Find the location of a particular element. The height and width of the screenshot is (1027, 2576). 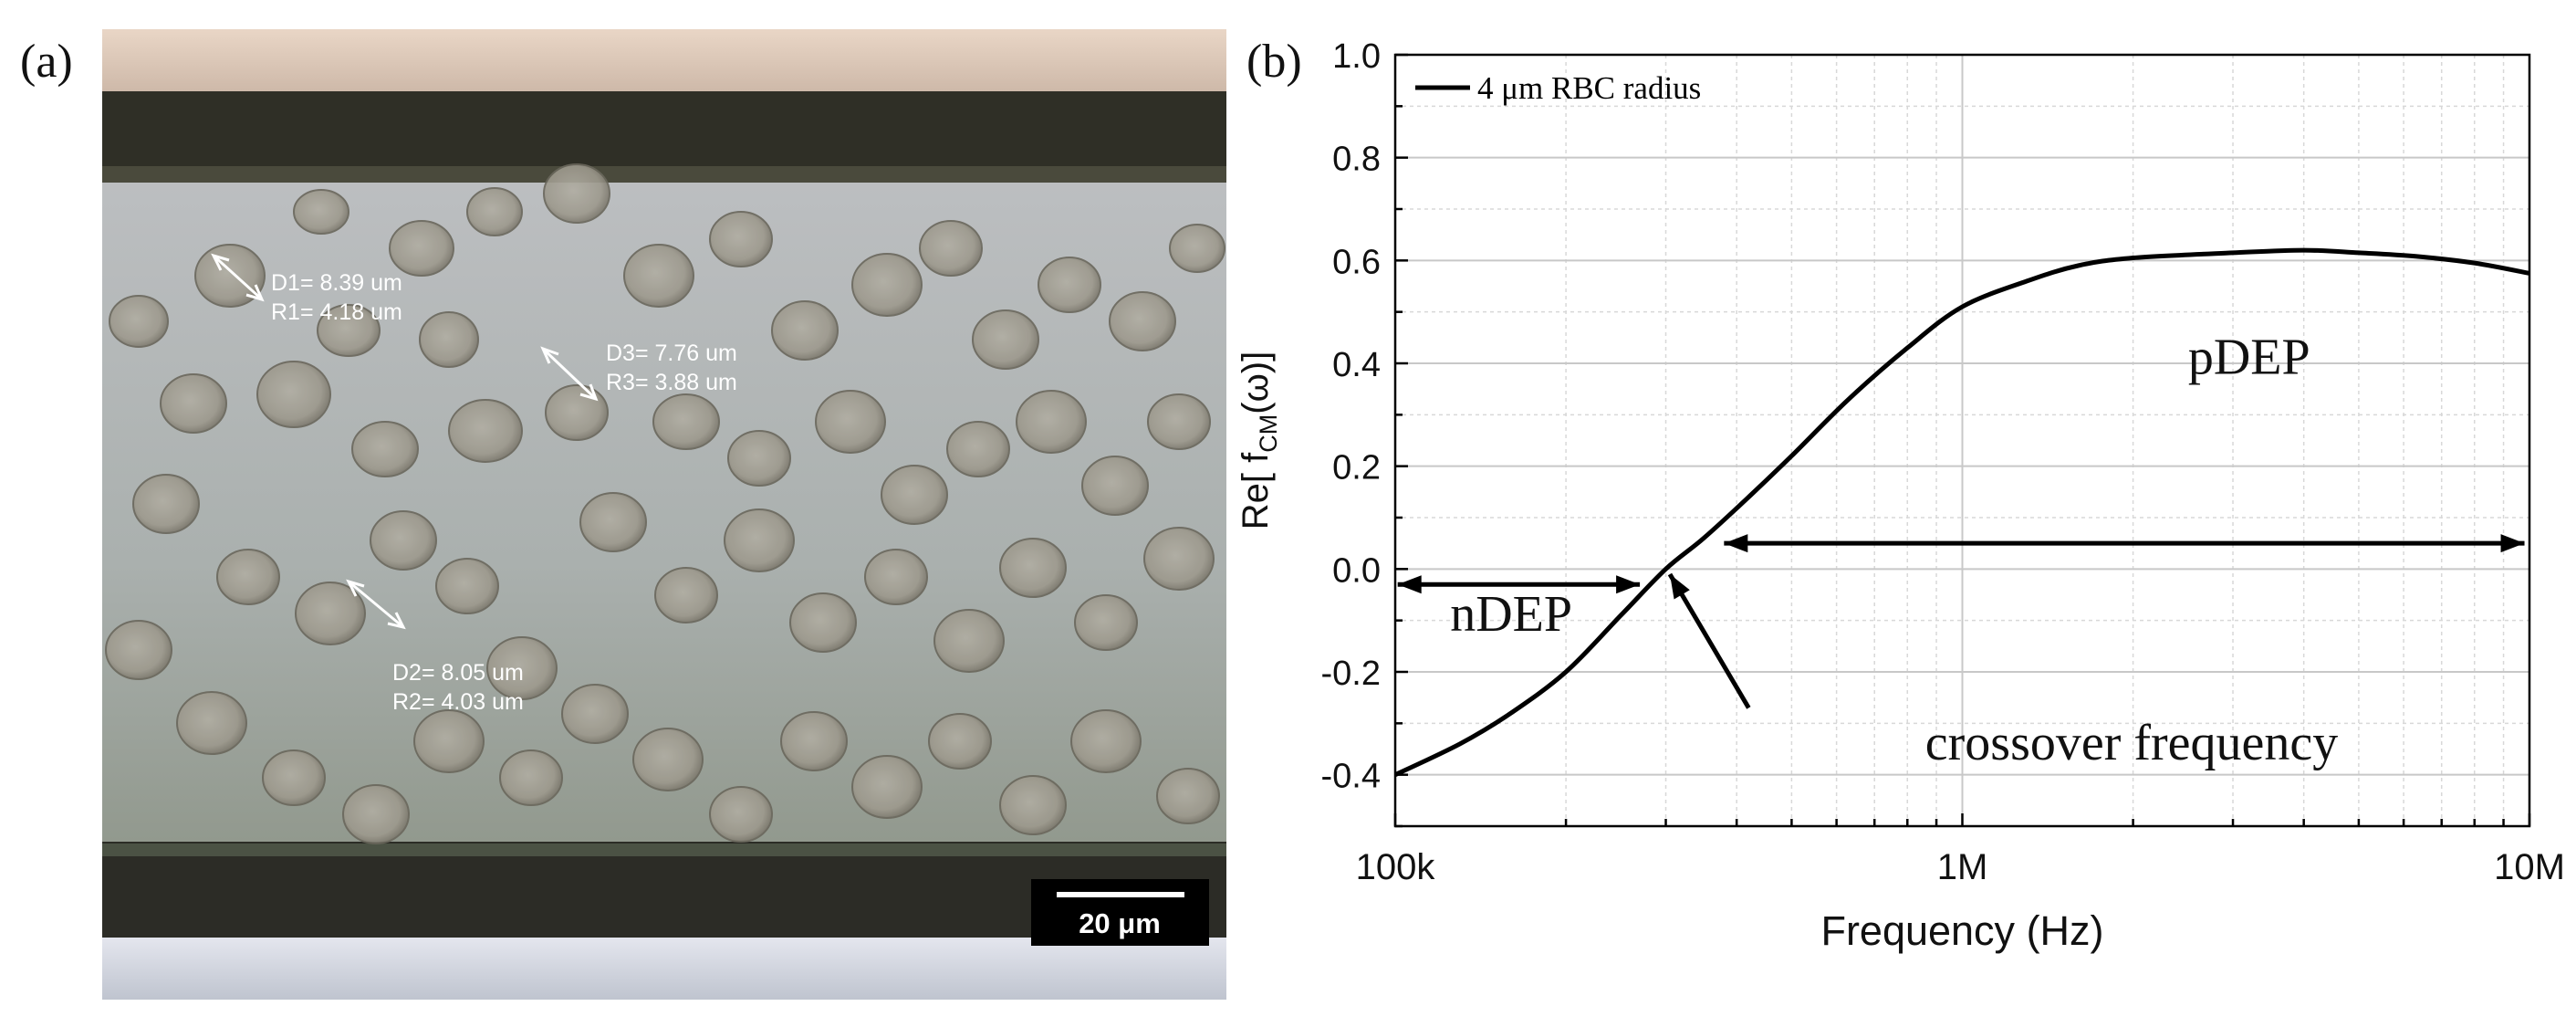

legend-label: 4 μm RBC radius is located at coordinates (1589, 88).